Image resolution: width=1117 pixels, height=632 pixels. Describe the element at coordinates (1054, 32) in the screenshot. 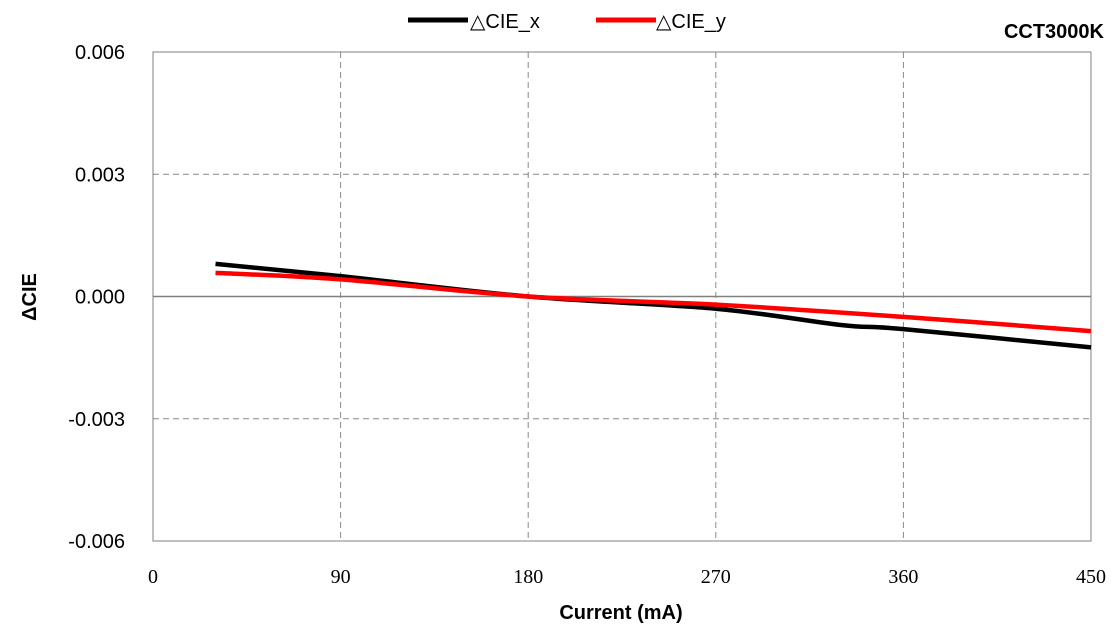

I see `cct-label: CCT3000K` at that location.